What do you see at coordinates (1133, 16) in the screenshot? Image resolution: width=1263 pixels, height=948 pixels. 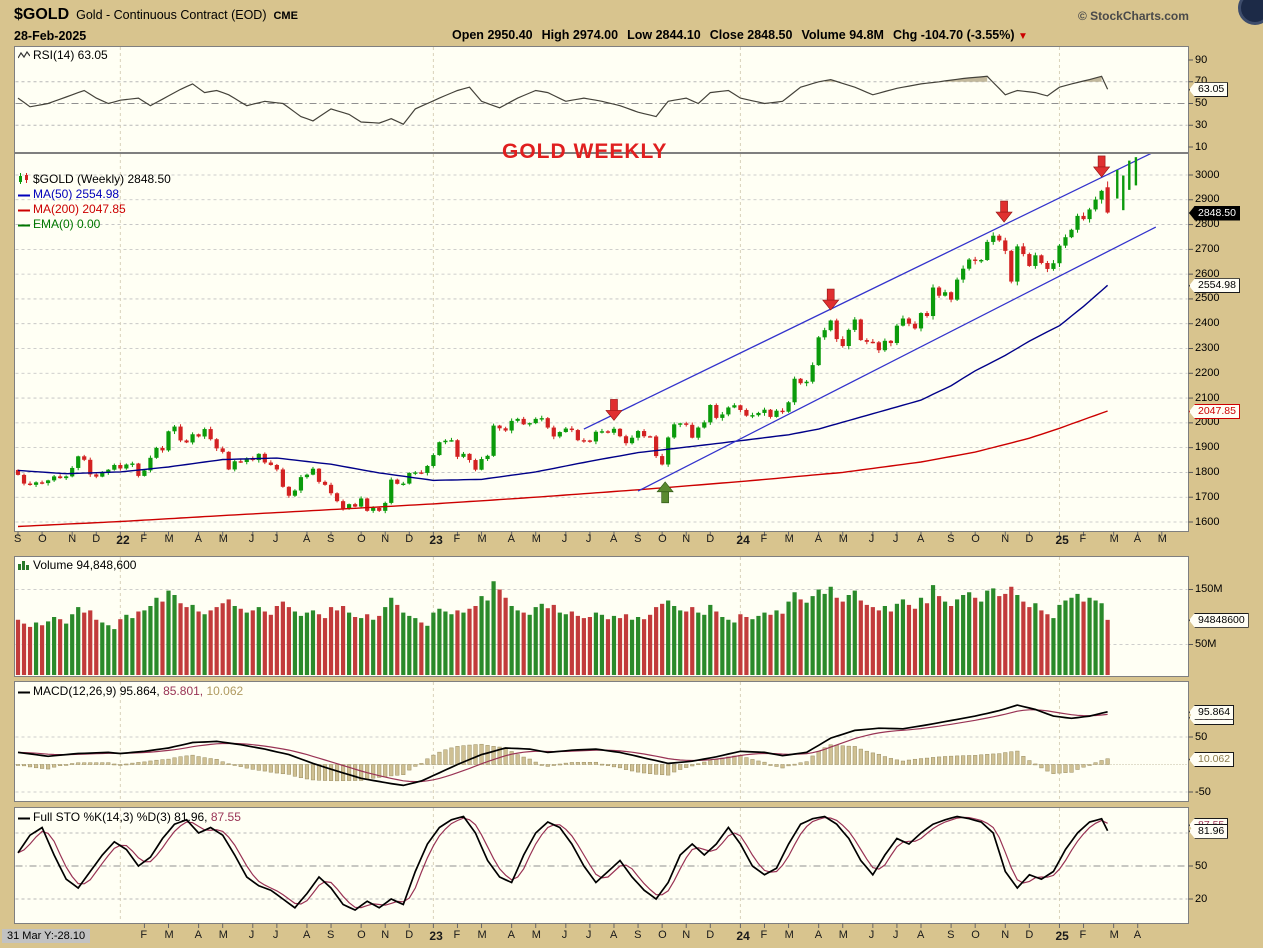 I see `copyright-label: © StockCharts.com` at bounding box center [1133, 16].